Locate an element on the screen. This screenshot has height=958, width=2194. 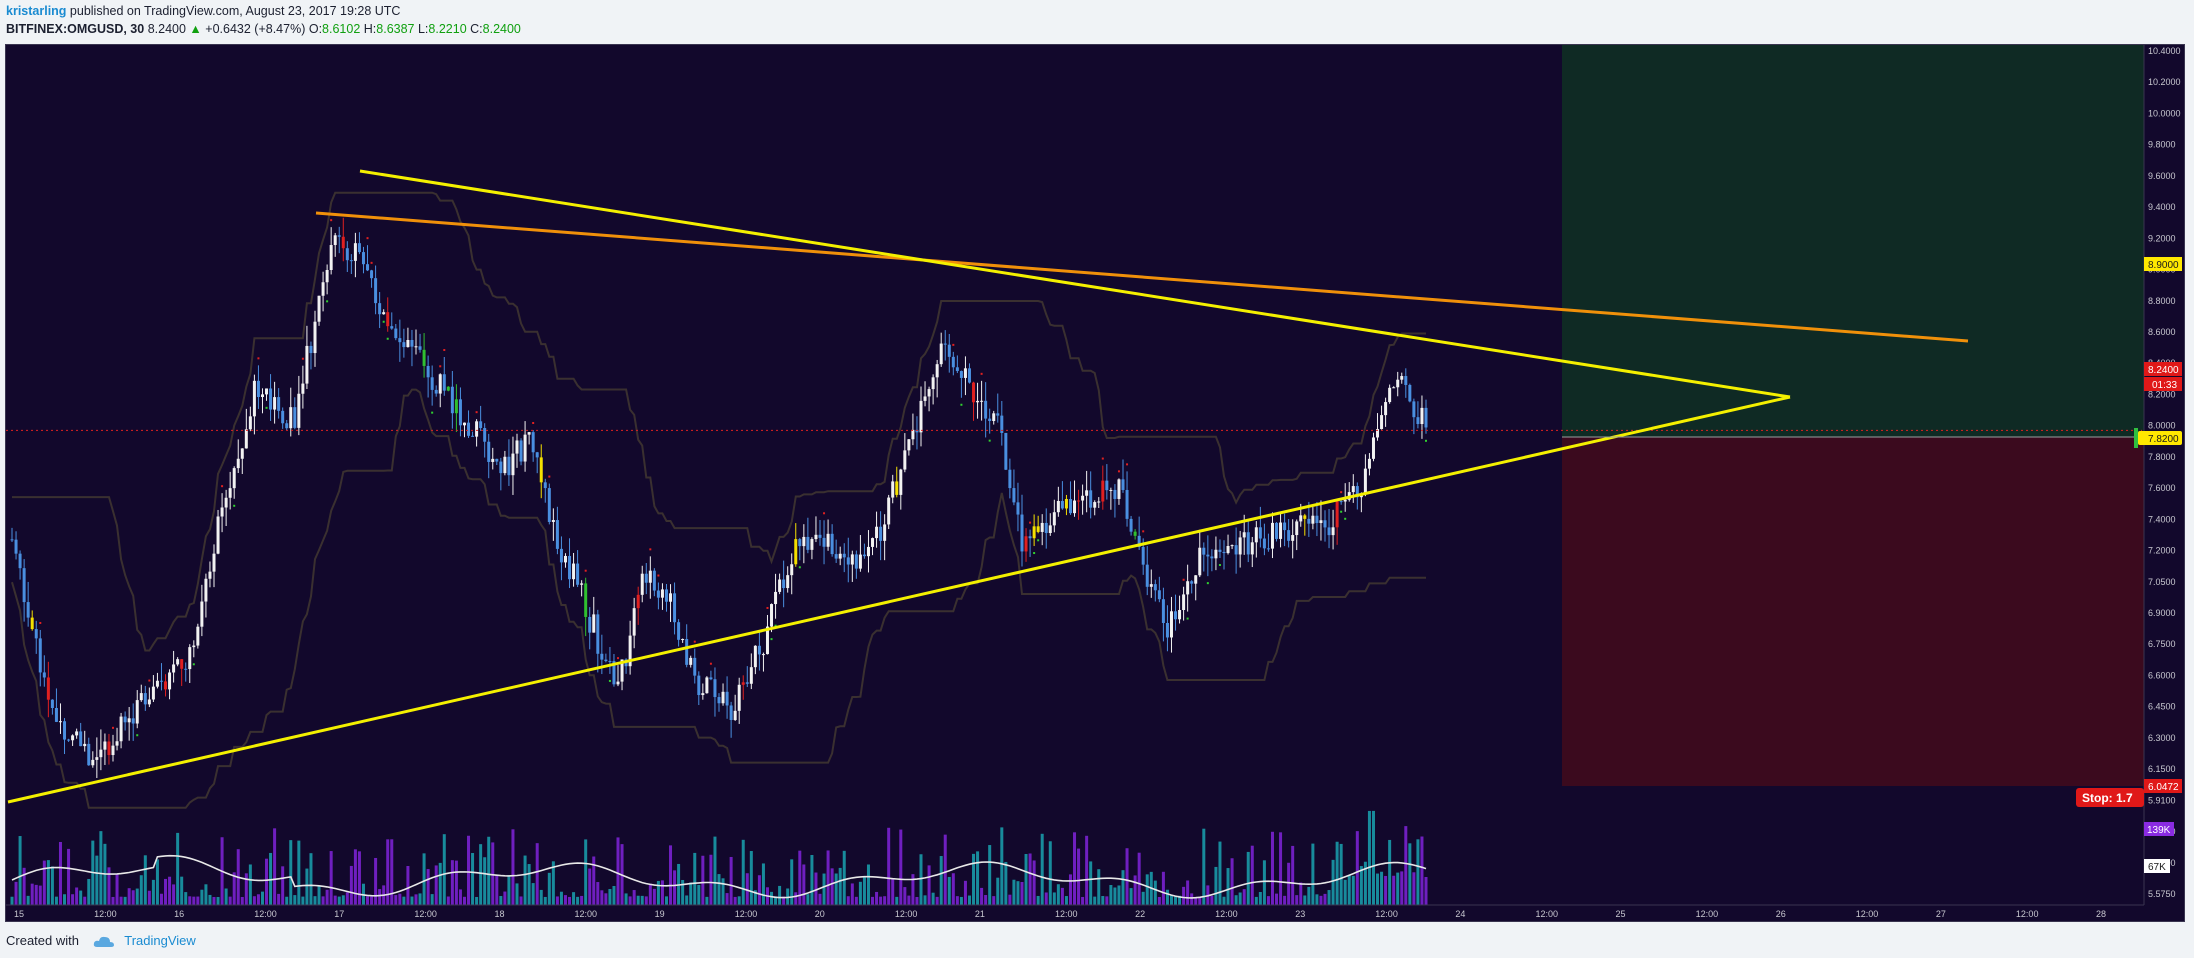
orange-resistance-trendline is located at coordinates (1142, 277).